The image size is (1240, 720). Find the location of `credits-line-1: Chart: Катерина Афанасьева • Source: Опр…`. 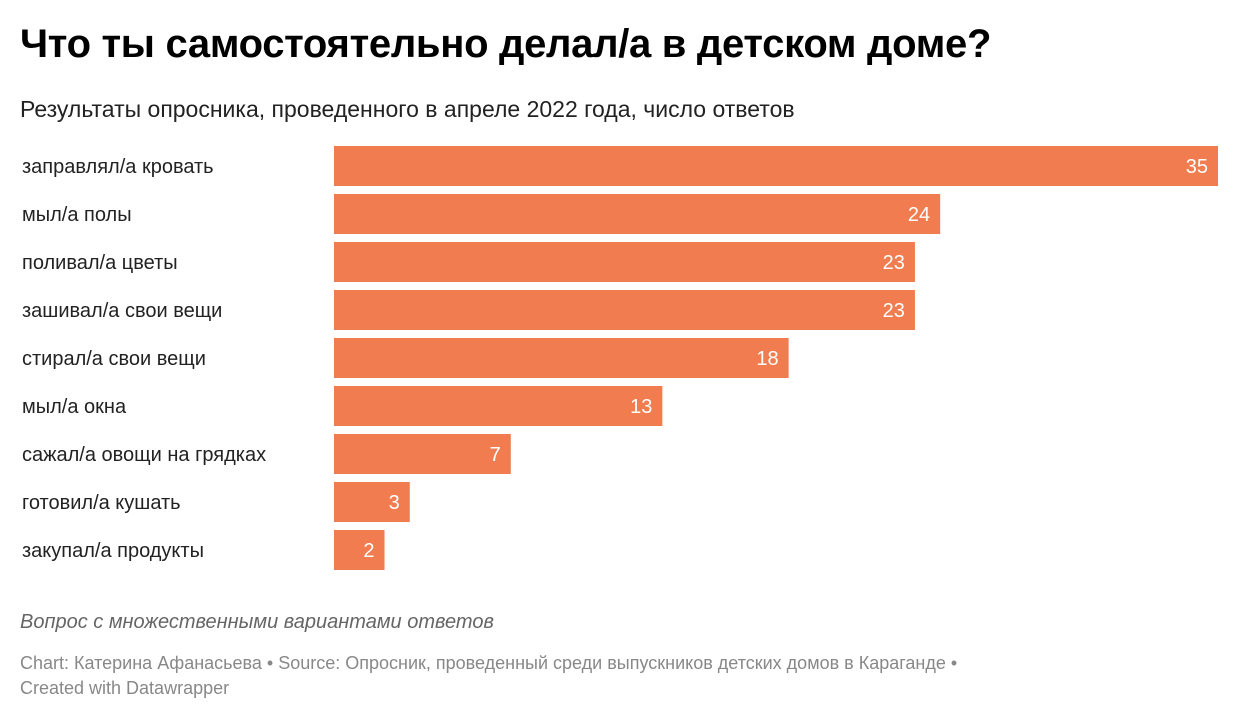

credits-line-1: Chart: Катерина Афанасьева • Source: Опр… is located at coordinates (489, 663).